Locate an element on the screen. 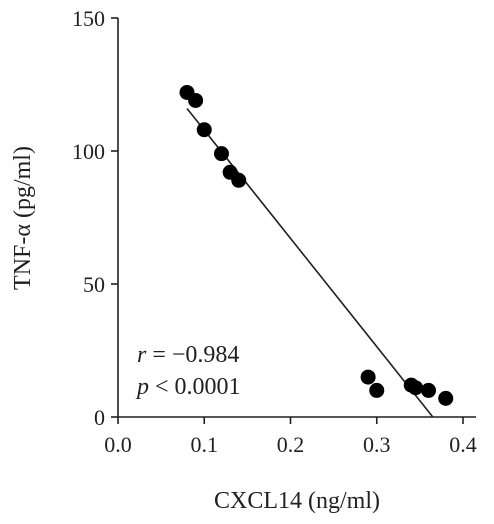 Image resolution: width=494 pixels, height=524 pixels. x-tick-label: 0.2 is located at coordinates (291, 444).